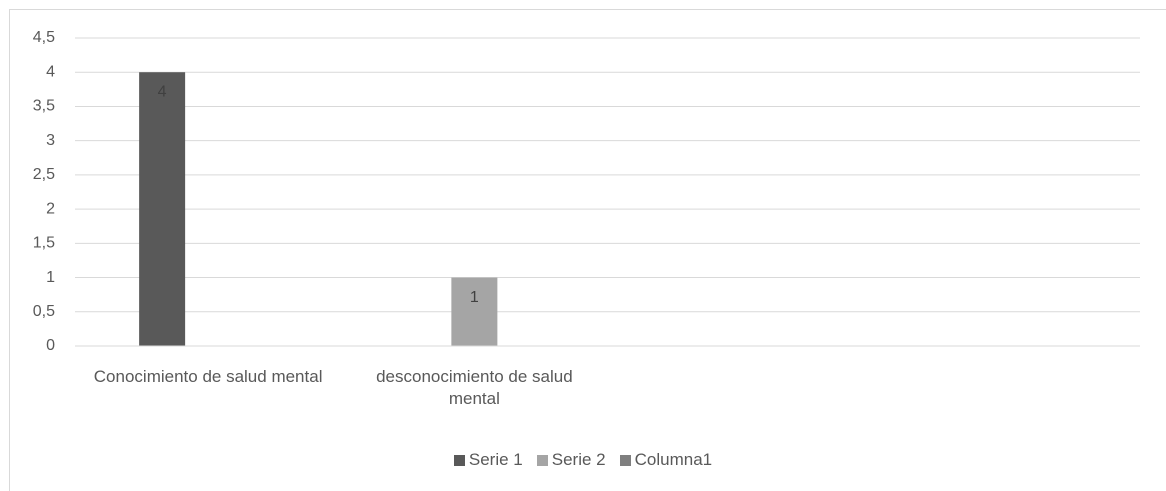  Describe the element at coordinates (208, 376) in the screenshot. I see `x-tick-label: Conocimiento de salud mental` at that location.